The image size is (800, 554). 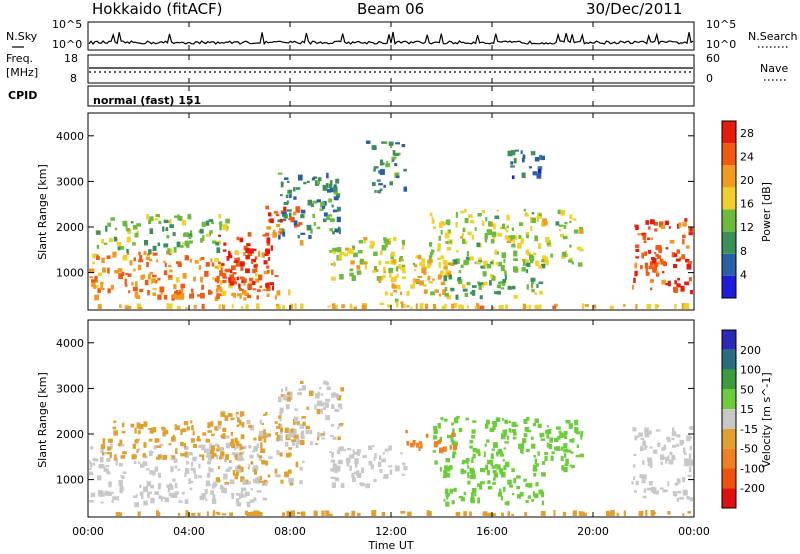 I want to click on y-tick-label: 3000, so click(x=70, y=181).